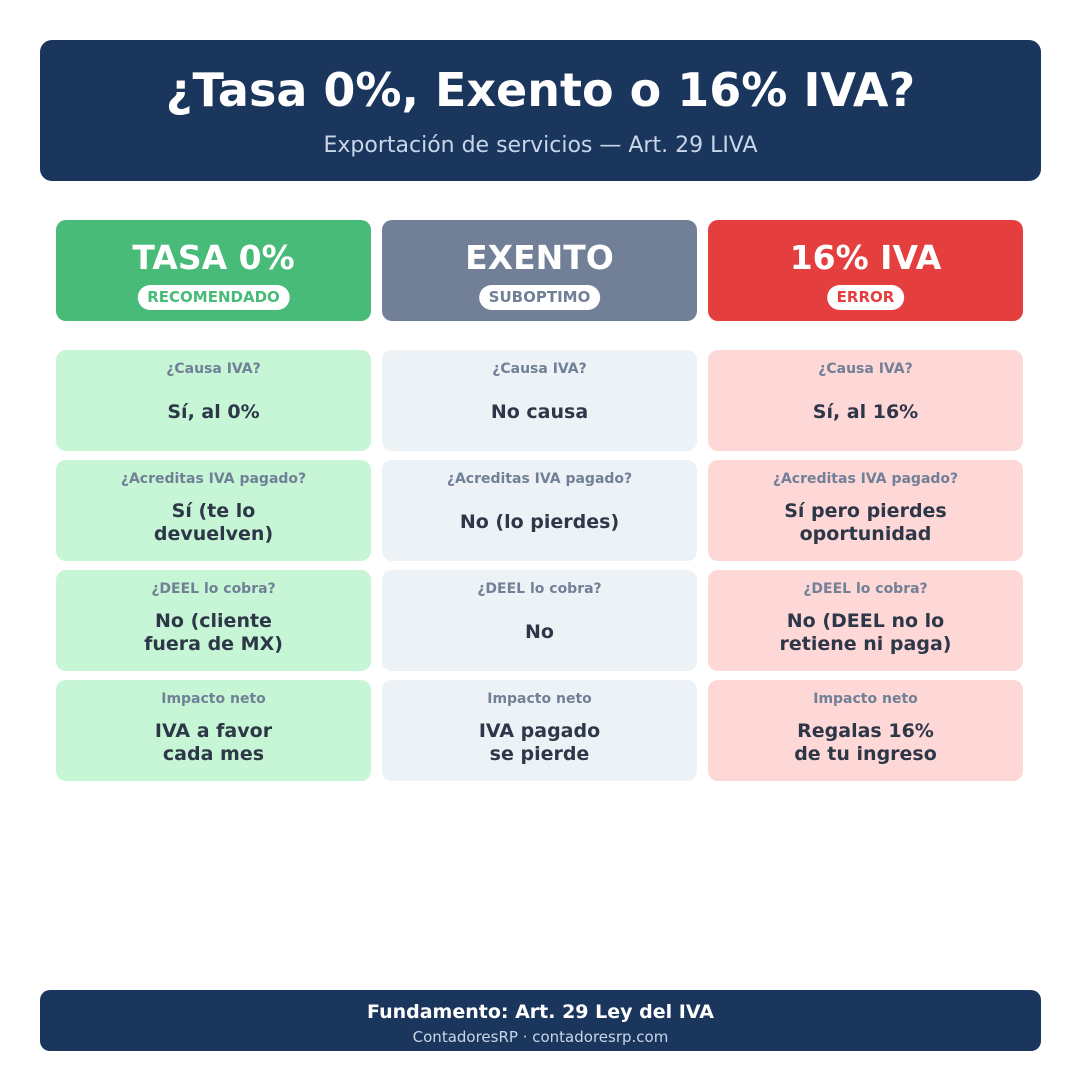 The width and height of the screenshot is (1080, 1080). What do you see at coordinates (213, 257) in the screenshot?
I see `column-title: TASA 0%` at bounding box center [213, 257].